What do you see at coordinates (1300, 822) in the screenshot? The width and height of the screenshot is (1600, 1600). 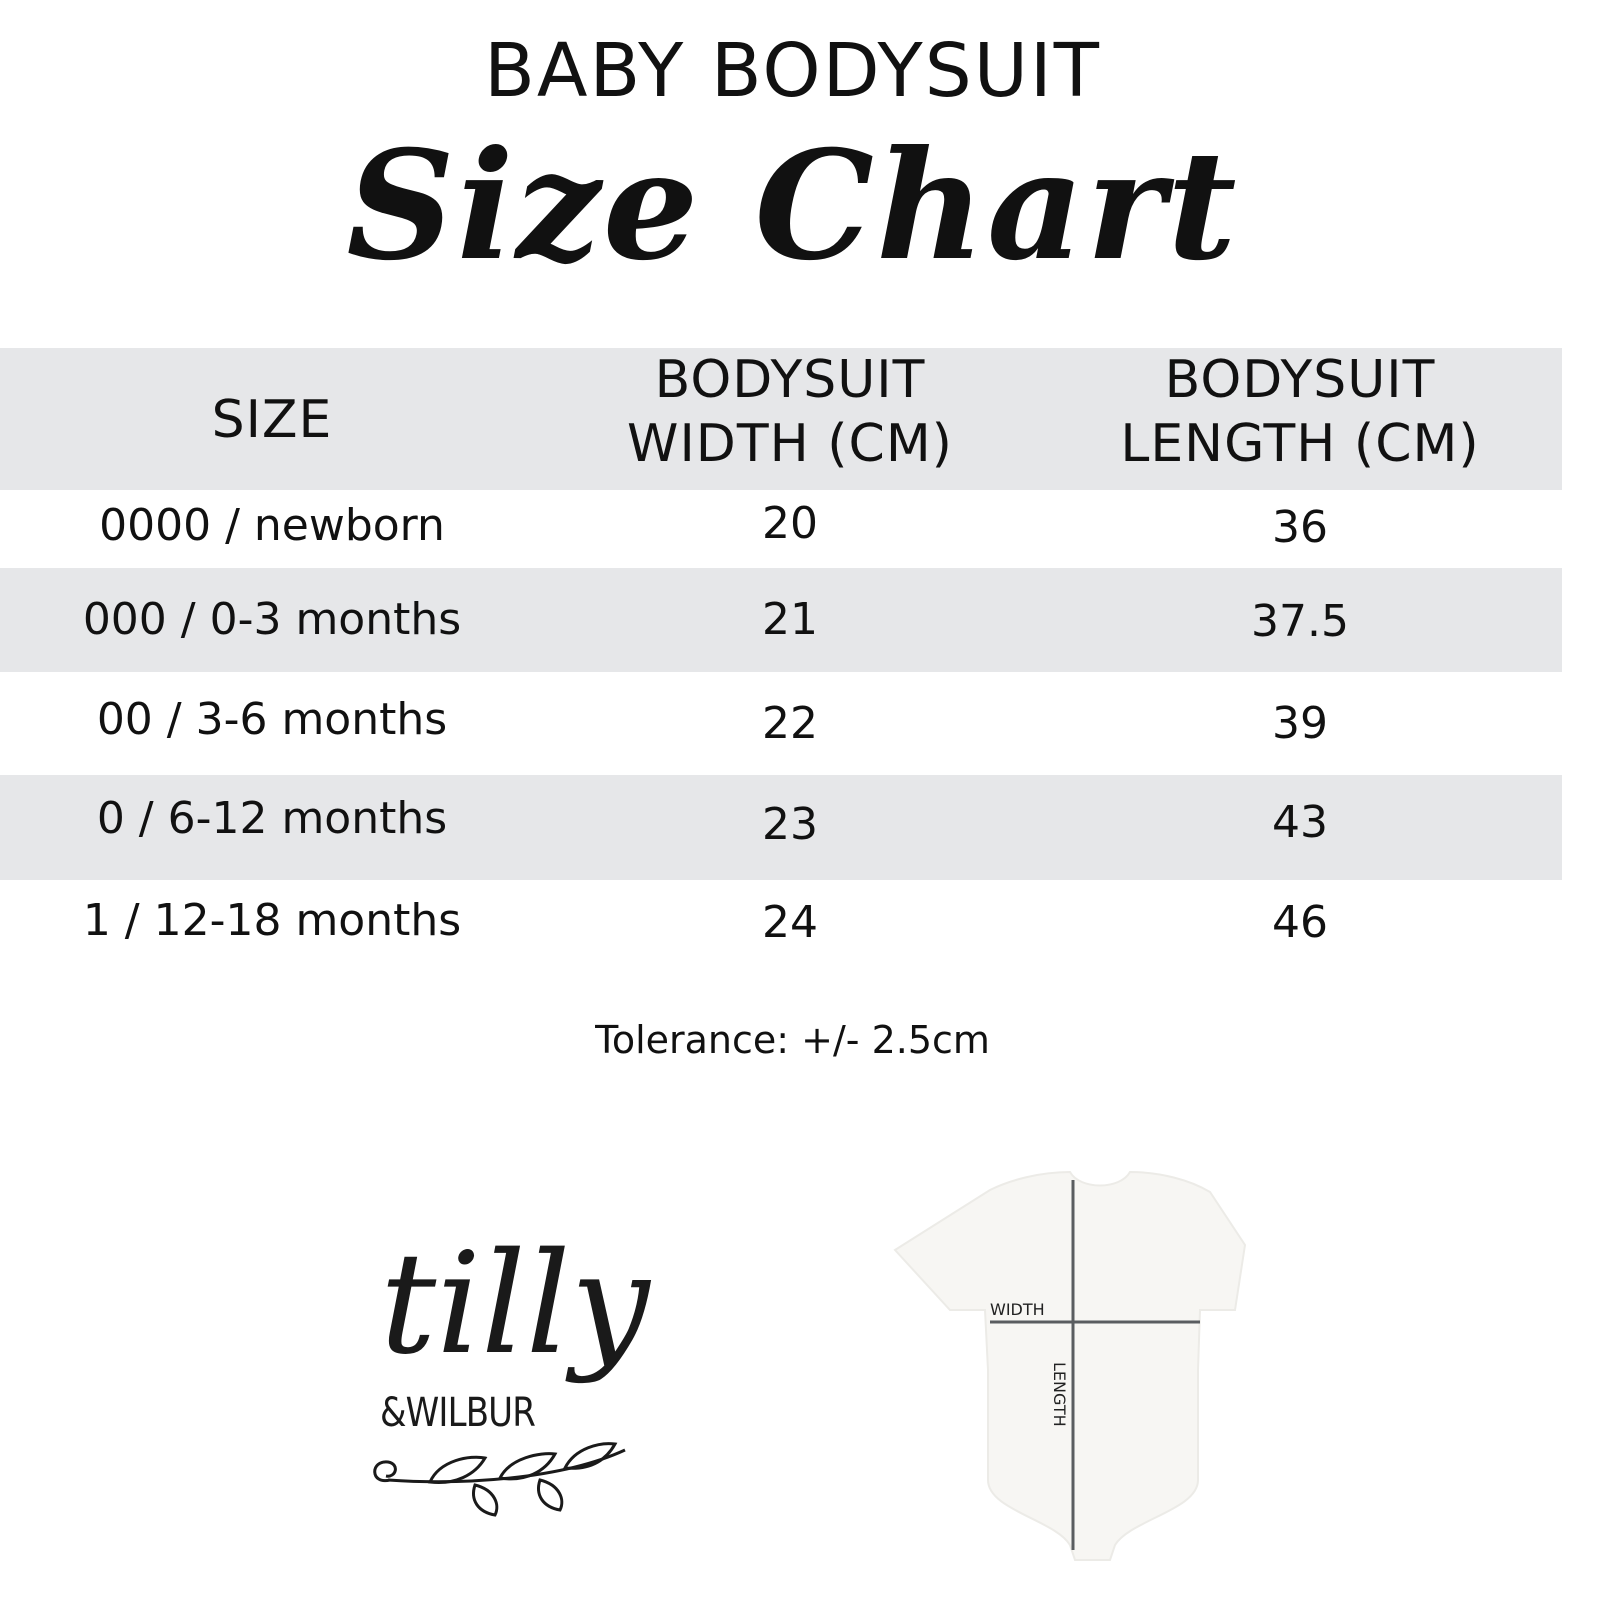 I see `cell-length: 43` at bounding box center [1300, 822].